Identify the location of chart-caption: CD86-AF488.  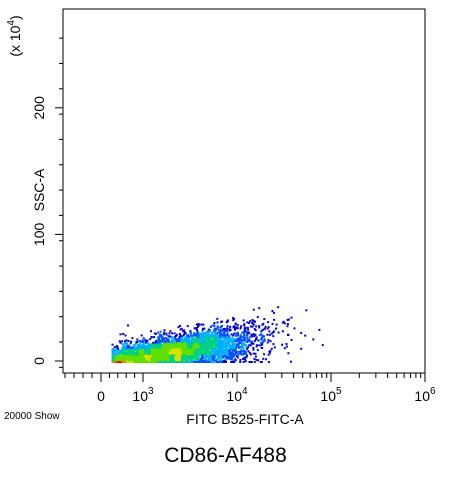
(225, 455).